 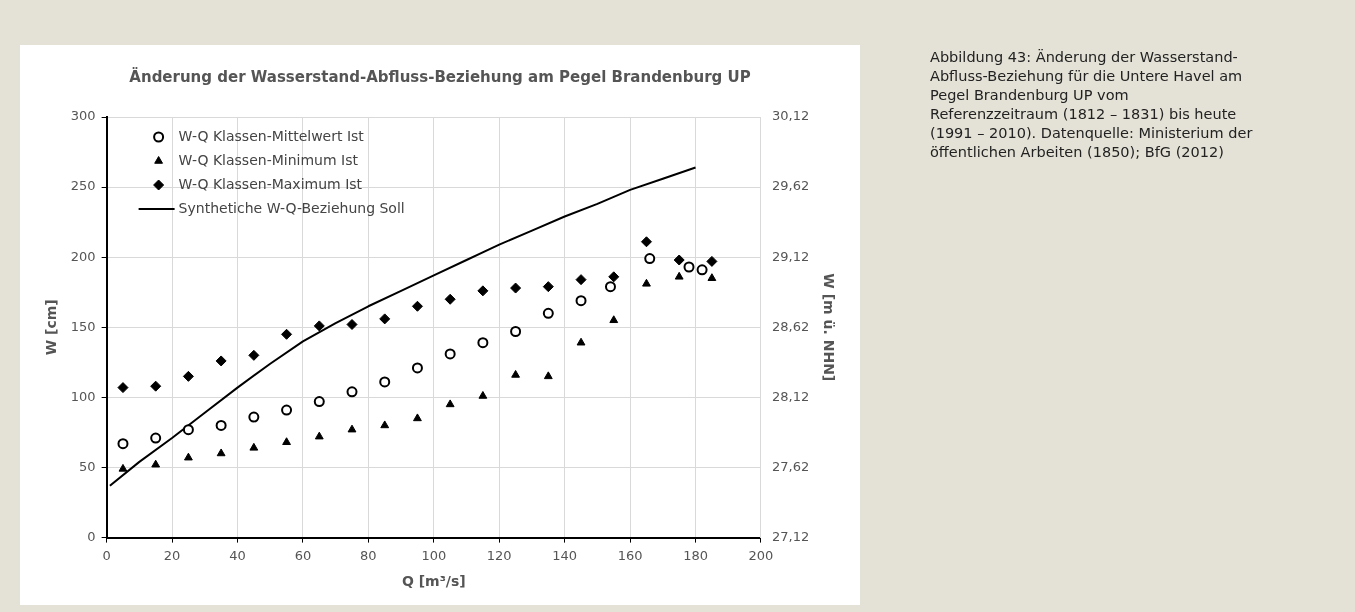 What do you see at coordinates (790, 256) in the screenshot?
I see `y2-tick-label: 29,12` at bounding box center [790, 256].